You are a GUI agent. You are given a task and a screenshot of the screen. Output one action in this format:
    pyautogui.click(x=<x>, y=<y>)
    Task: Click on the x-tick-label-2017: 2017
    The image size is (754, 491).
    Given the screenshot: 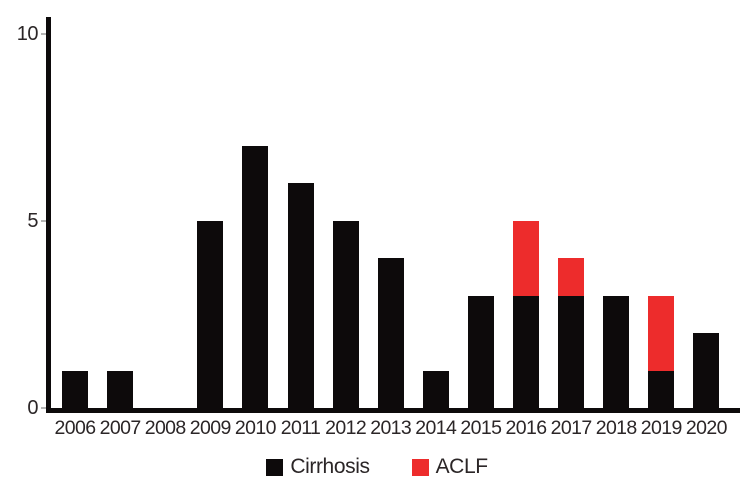 What is the action you would take?
    pyautogui.click(x=571, y=428)
    